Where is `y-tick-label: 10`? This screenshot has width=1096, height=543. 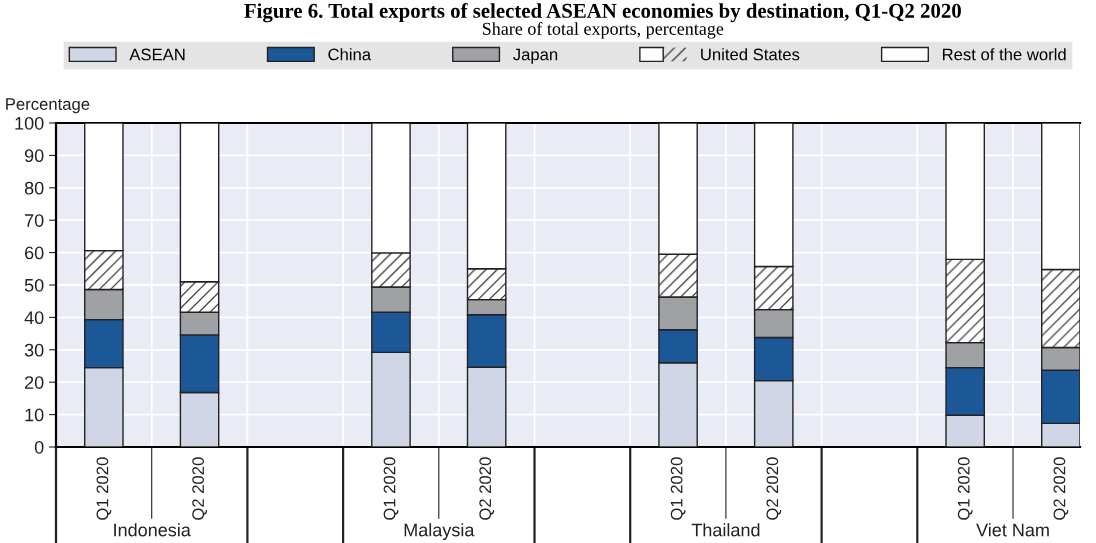 y-tick-label: 10 is located at coordinates (34, 415).